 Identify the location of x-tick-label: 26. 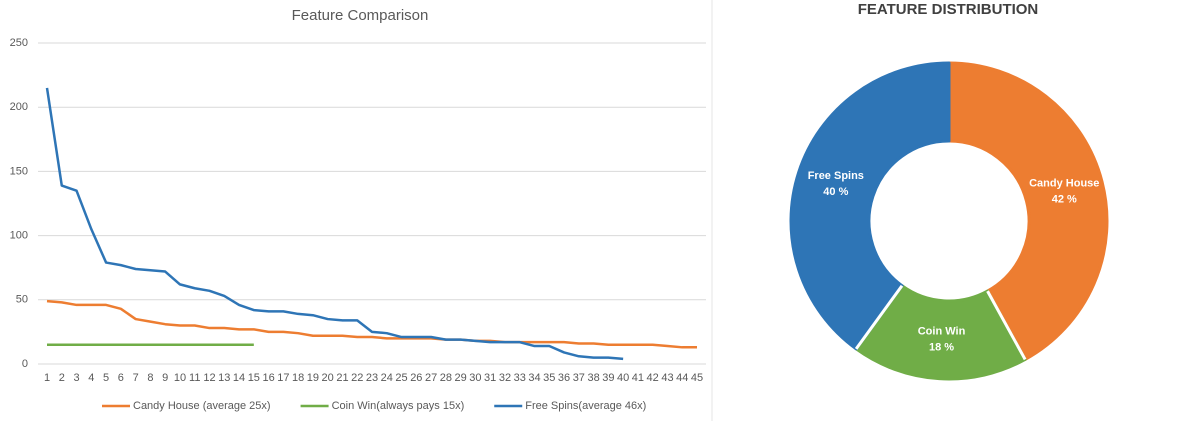
(416, 378).